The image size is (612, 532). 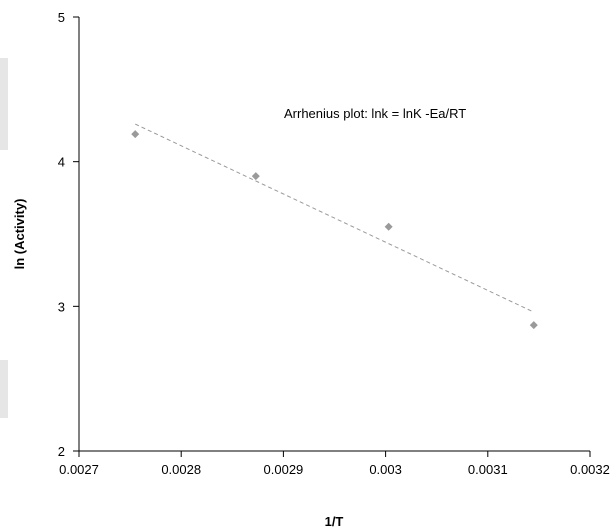 I want to click on x-tick-label: 0.003, so click(x=385, y=469).